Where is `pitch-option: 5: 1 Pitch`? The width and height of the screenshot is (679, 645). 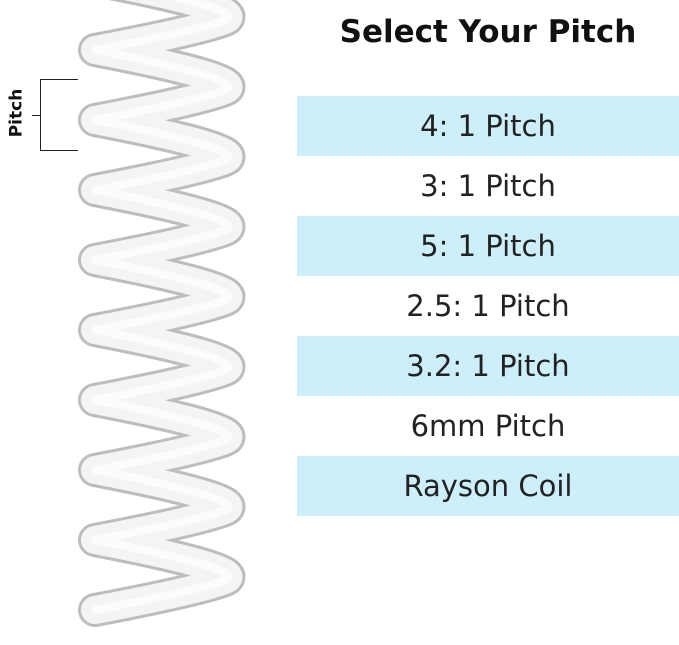 pitch-option: 5: 1 Pitch is located at coordinates (488, 246).